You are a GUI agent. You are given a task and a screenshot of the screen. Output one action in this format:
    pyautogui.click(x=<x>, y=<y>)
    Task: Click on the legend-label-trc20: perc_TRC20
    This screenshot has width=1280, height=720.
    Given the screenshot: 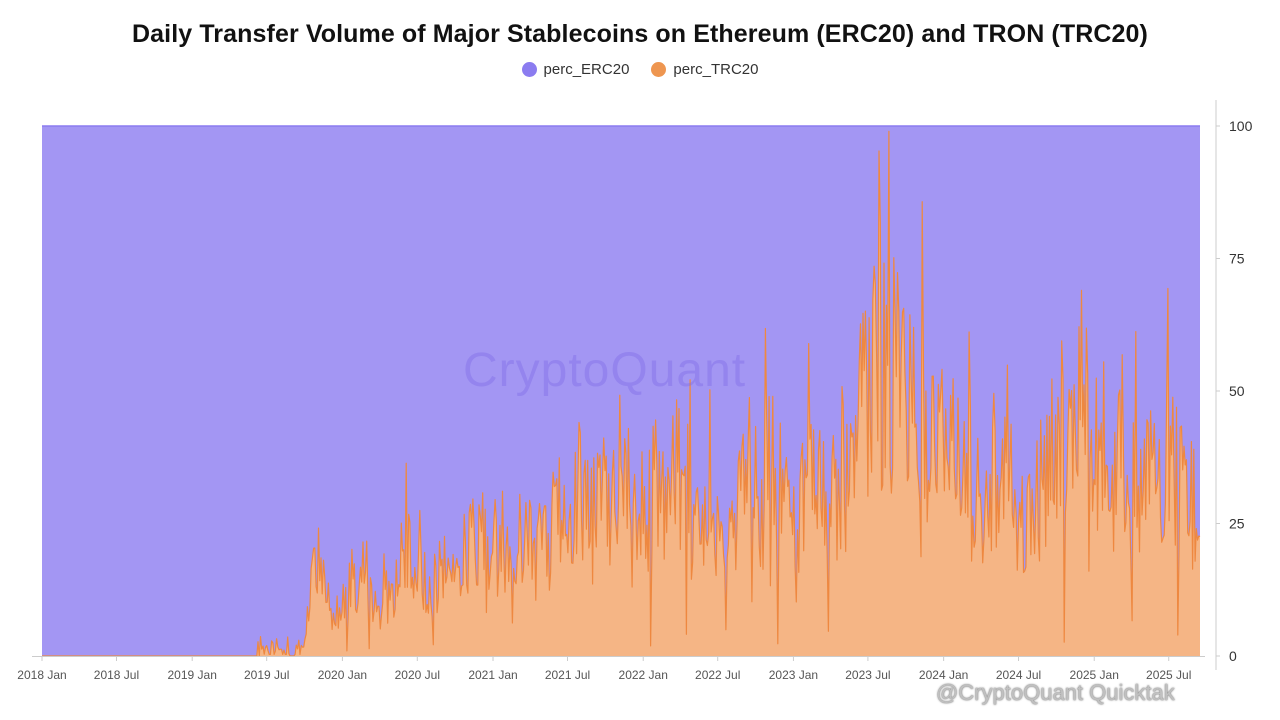 What is the action you would take?
    pyautogui.click(x=716, y=69)
    